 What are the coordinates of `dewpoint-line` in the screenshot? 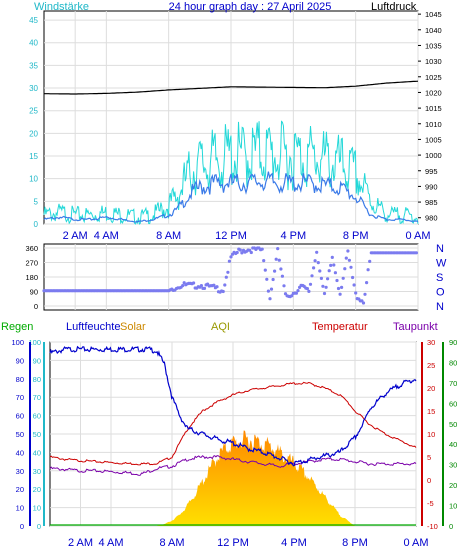 It's located at (233, 465).